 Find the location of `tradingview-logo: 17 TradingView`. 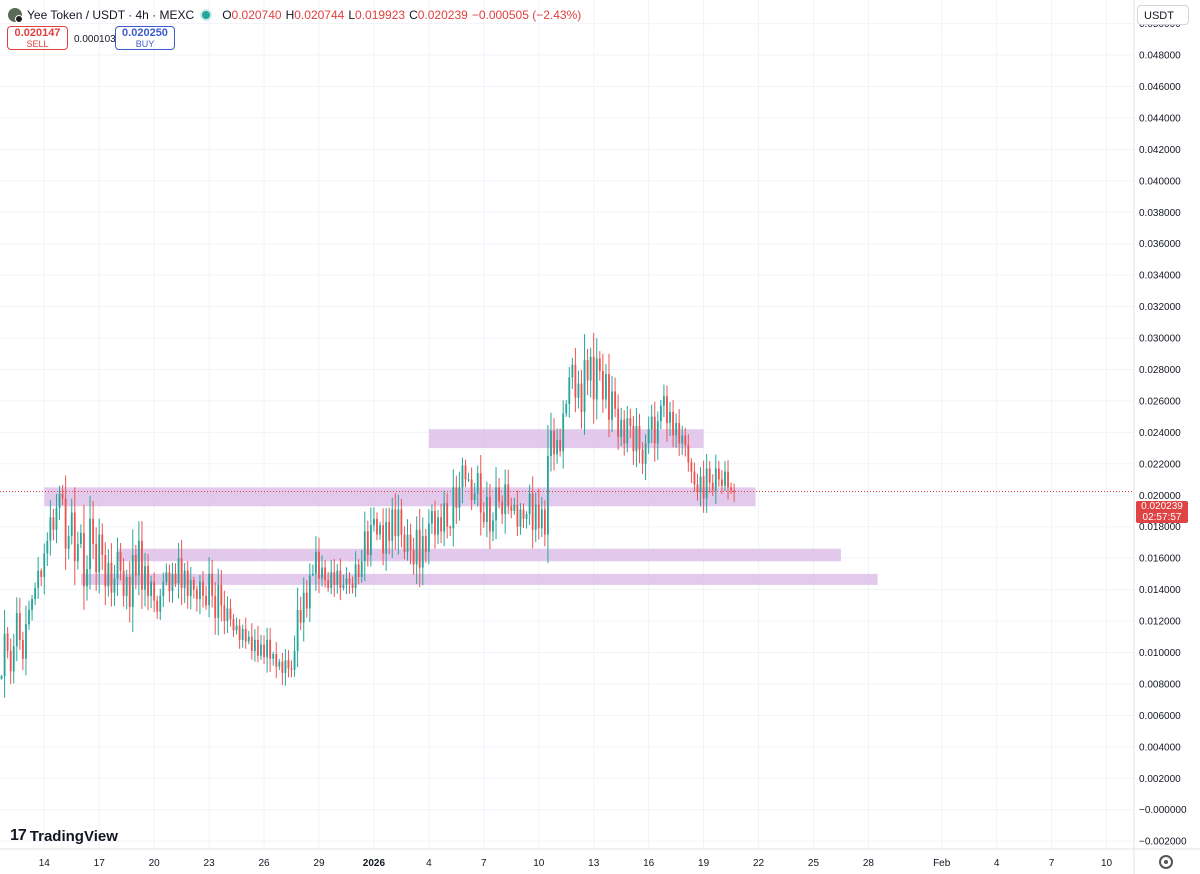

tradingview-logo: 17 TradingView is located at coordinates (64, 836).